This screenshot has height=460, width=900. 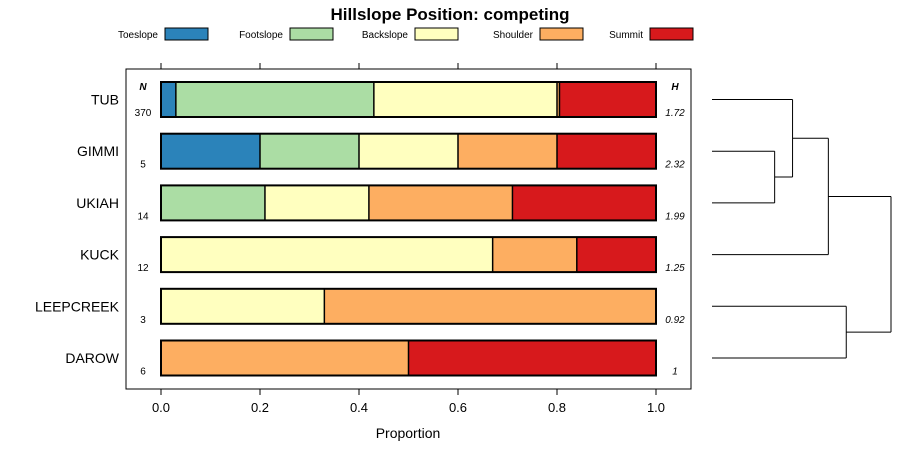 What do you see at coordinates (458, 407) in the screenshot?
I see `x-tick-label-3: 0.6` at bounding box center [458, 407].